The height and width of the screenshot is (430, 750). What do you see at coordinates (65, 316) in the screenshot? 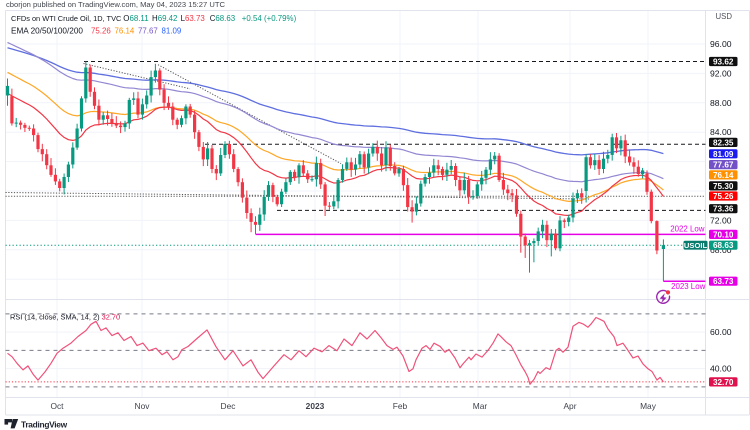
I see `svg-text:RSI (14, close, SMA, 14, 2) 32: RSI (14, close, SMA, 14, 2) 32.70` at bounding box center [65, 316].